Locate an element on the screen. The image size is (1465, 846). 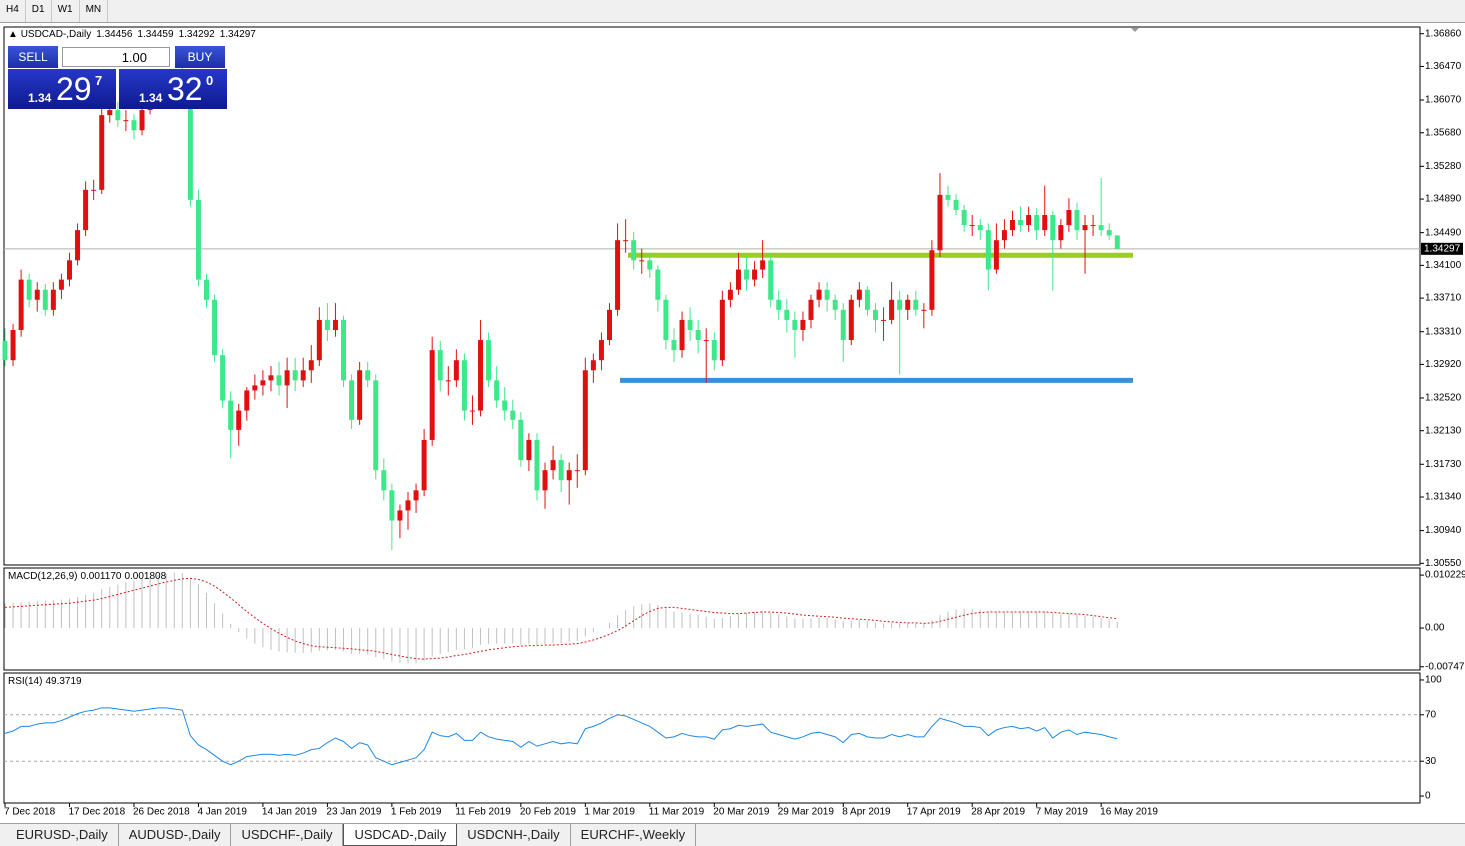
timeframe-toolbar: H4 D1 W1 MN is located at coordinates (732, 11).